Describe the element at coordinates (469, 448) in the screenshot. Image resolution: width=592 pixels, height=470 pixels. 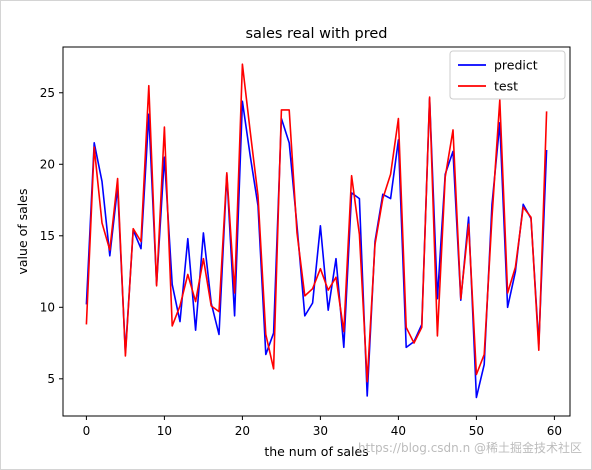
I see `watermark-text: https://blog.csdn.n @稀土掘金技术社区` at that location.